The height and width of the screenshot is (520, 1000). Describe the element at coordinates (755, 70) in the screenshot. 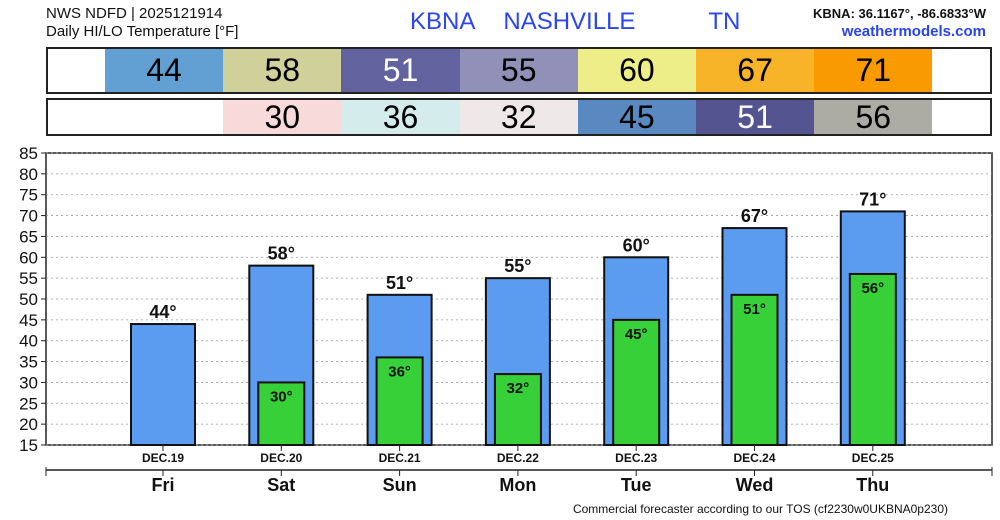

I see `high-temp-cell: 67` at that location.